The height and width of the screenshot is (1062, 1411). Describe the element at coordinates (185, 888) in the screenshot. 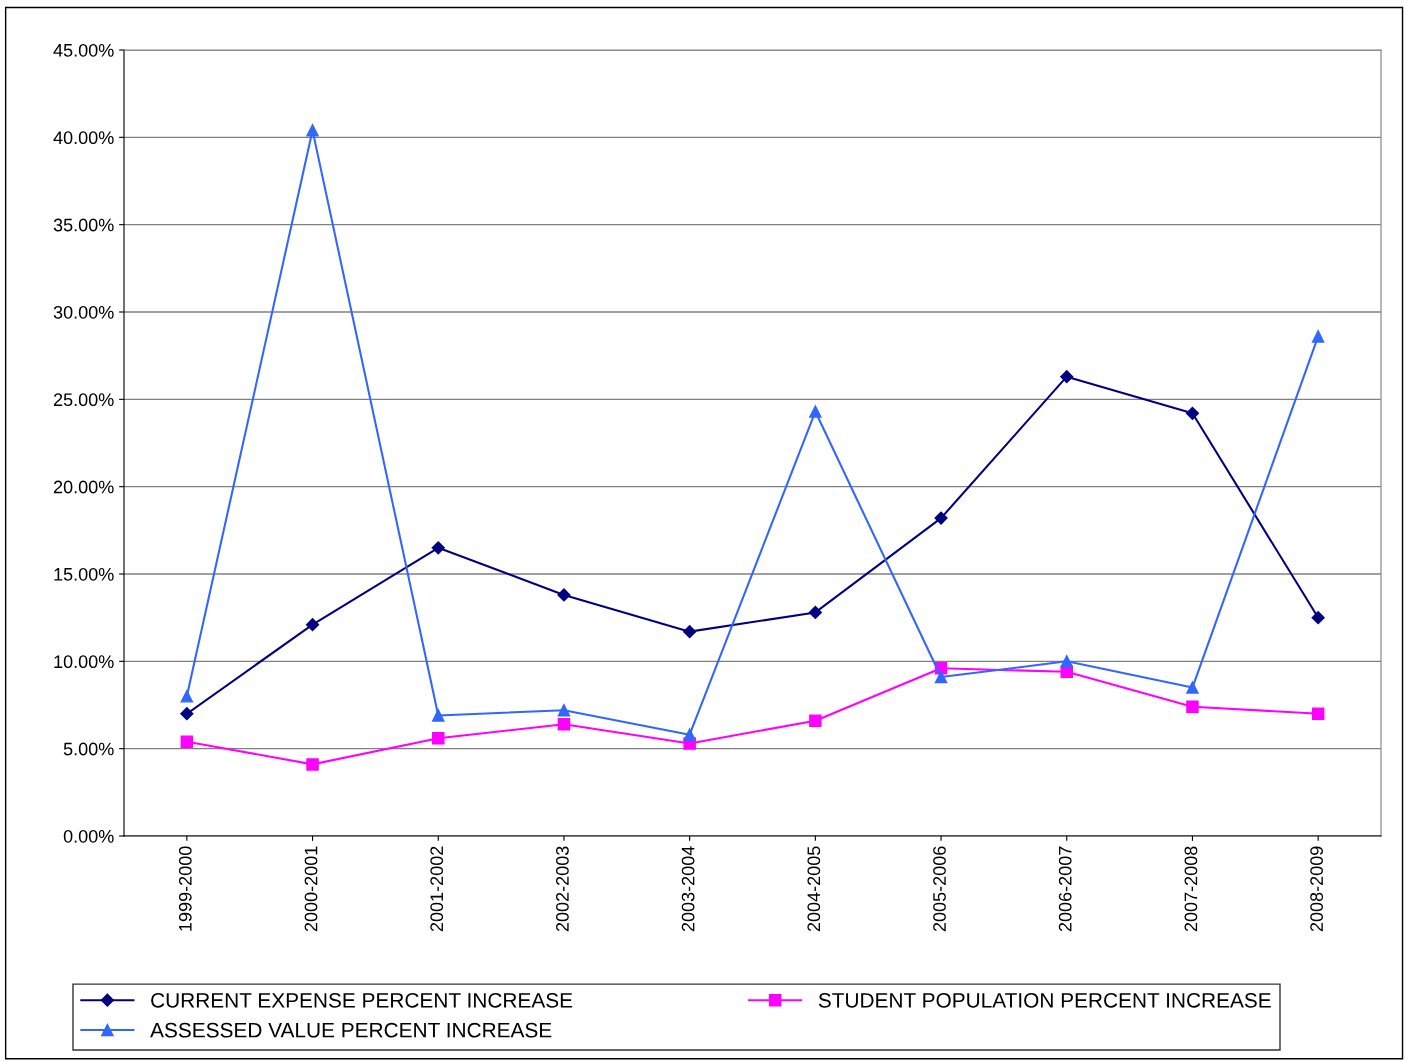

I see `x-tick-label: 1999-2000` at that location.